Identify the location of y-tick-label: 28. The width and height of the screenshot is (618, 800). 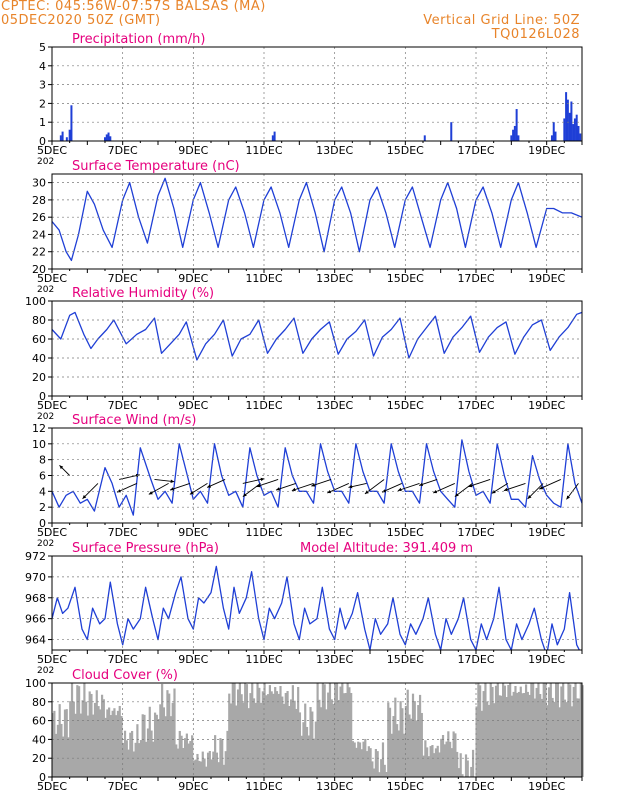
(39, 200).